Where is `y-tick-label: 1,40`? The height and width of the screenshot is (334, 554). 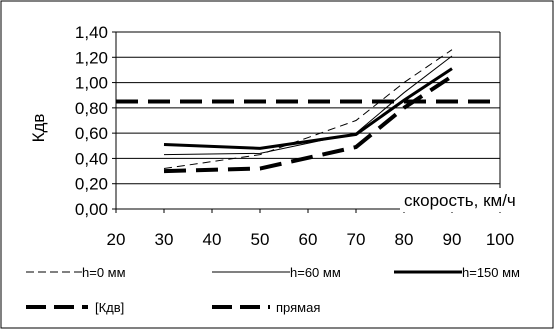 y-tick-label: 1,40 is located at coordinates (91, 32).